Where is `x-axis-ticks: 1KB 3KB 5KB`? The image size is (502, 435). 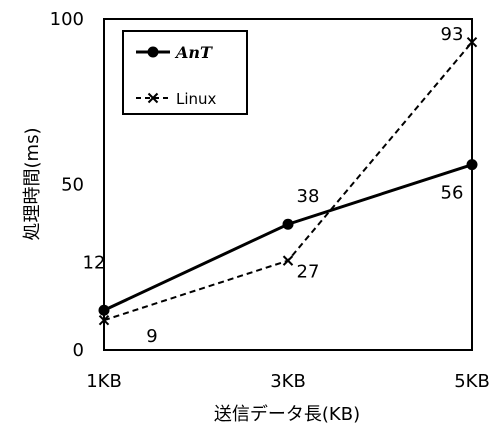 x-axis-ticks: 1KB 3KB 5KB is located at coordinates (288, 381).